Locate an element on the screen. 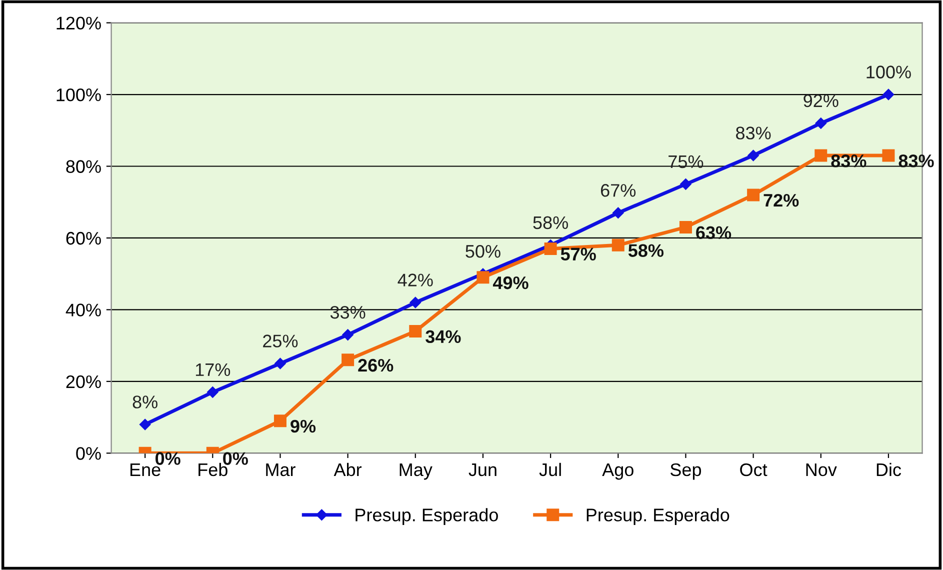  x-tick-label: Mar is located at coordinates (281, 470).